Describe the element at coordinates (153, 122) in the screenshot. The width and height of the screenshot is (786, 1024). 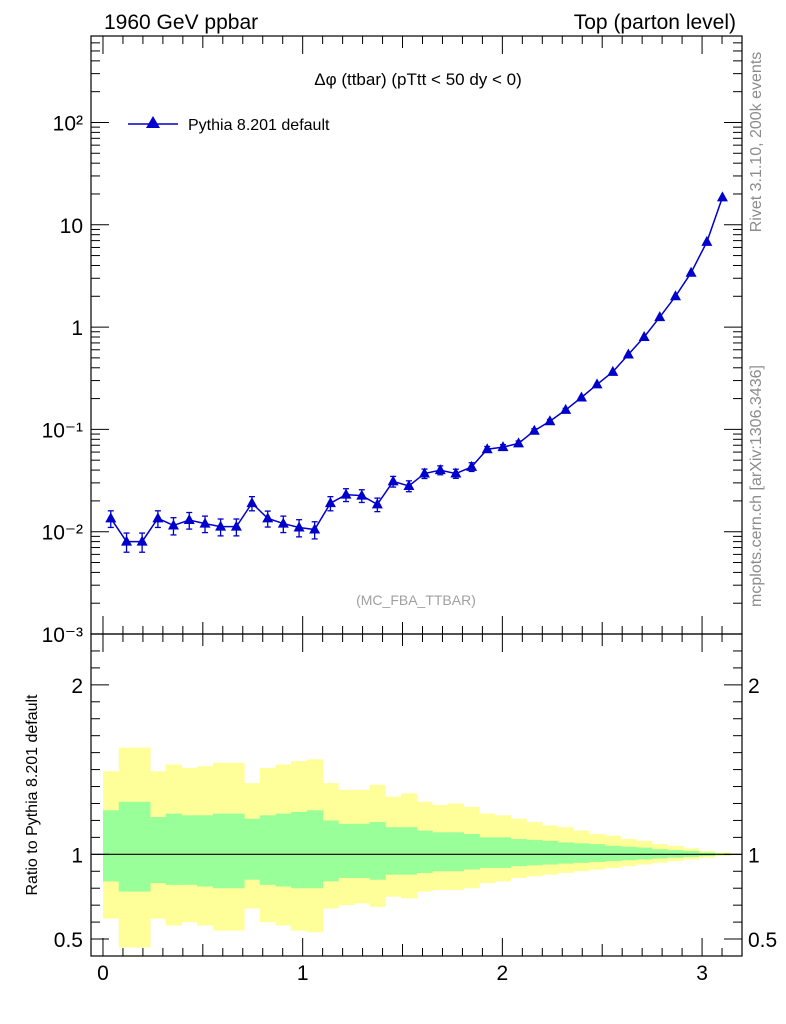
I see `legend-marker-triangle-icon` at that location.